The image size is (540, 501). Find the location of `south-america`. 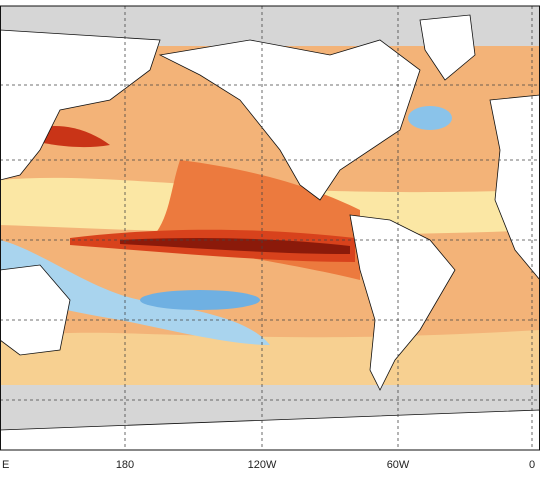

south-america is located at coordinates (402, 302).